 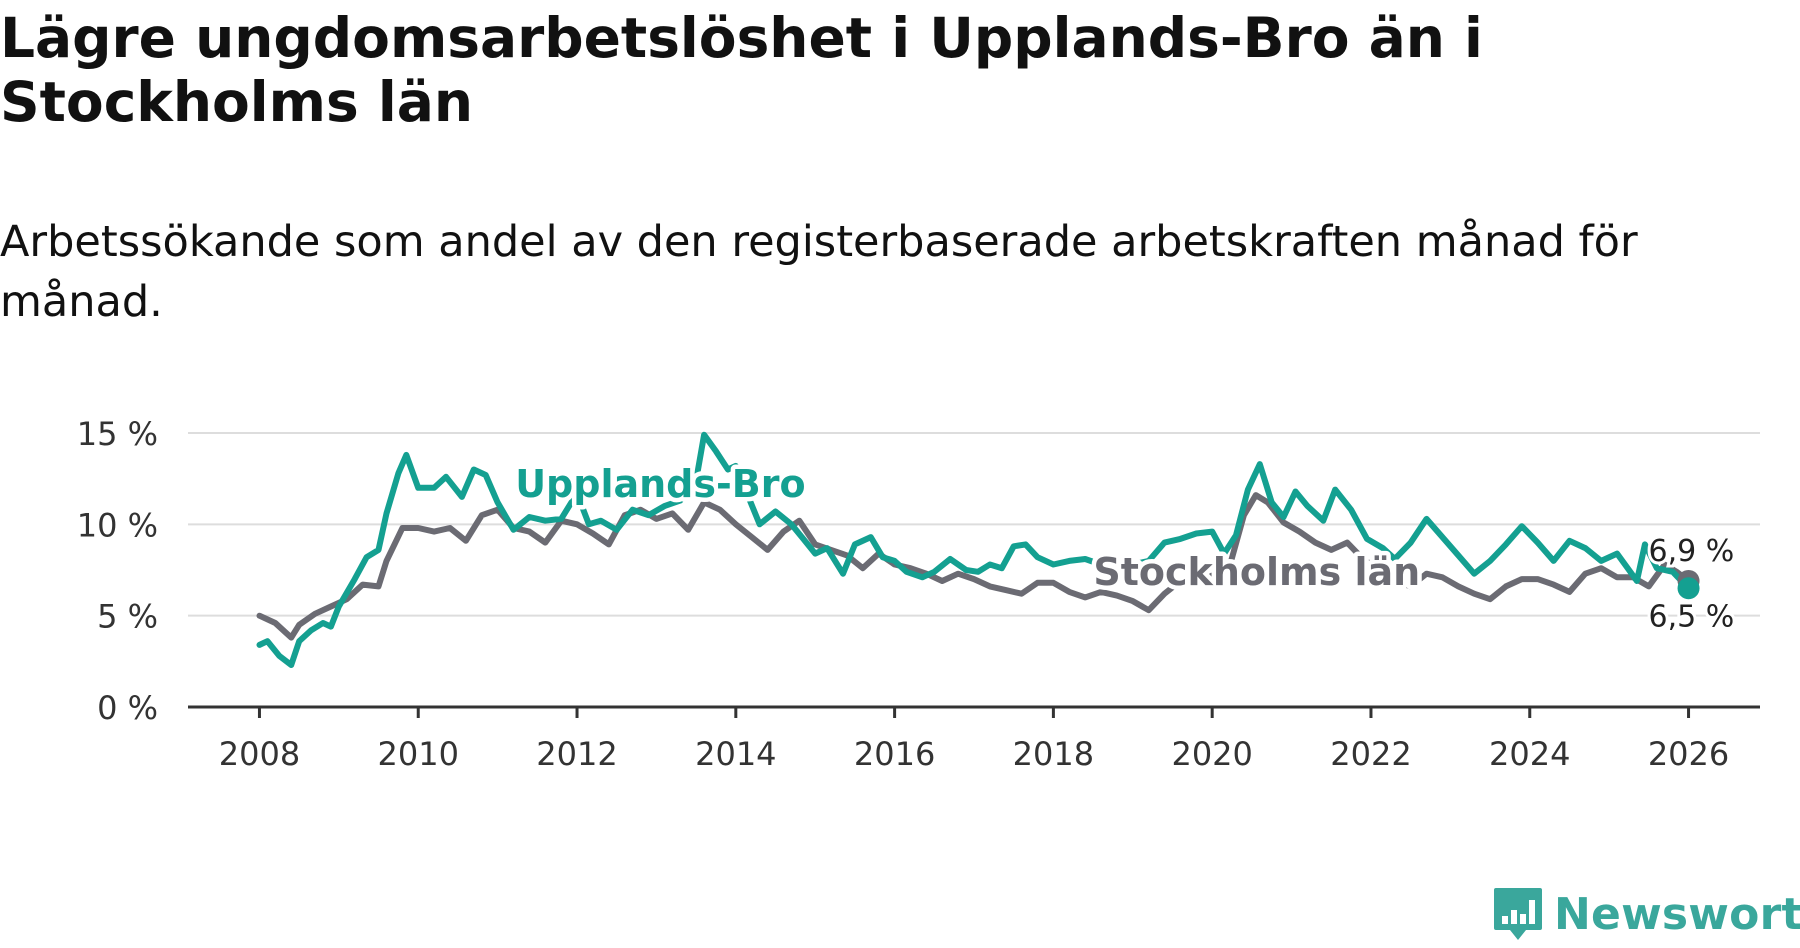 I want to click on x-tick-label: 2022, so click(x=1370, y=754).